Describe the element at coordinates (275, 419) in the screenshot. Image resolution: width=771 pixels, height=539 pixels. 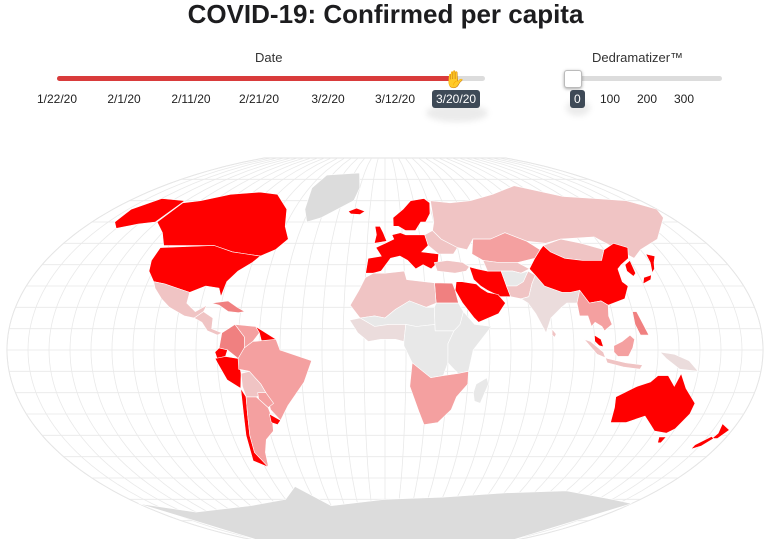
I see `region-uruguay` at that location.